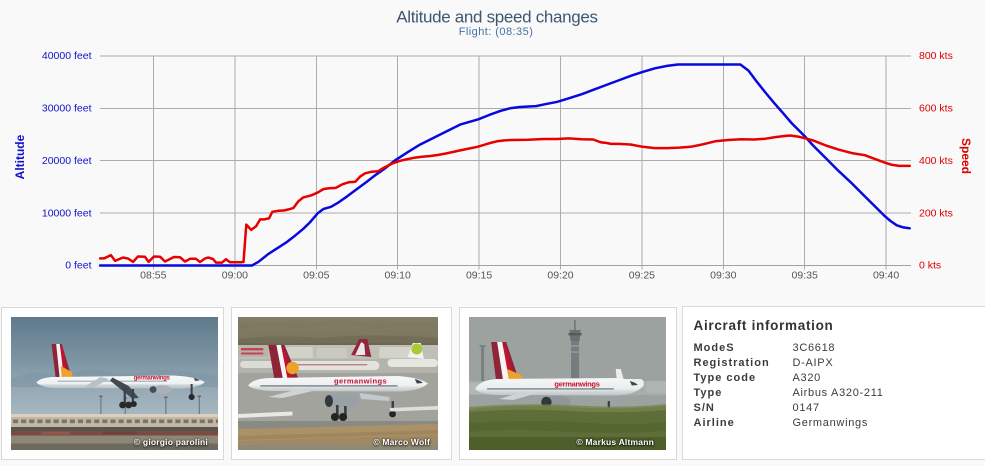 The height and width of the screenshot is (466, 985). I want to click on svg-text: 09:25, so click(642, 276).